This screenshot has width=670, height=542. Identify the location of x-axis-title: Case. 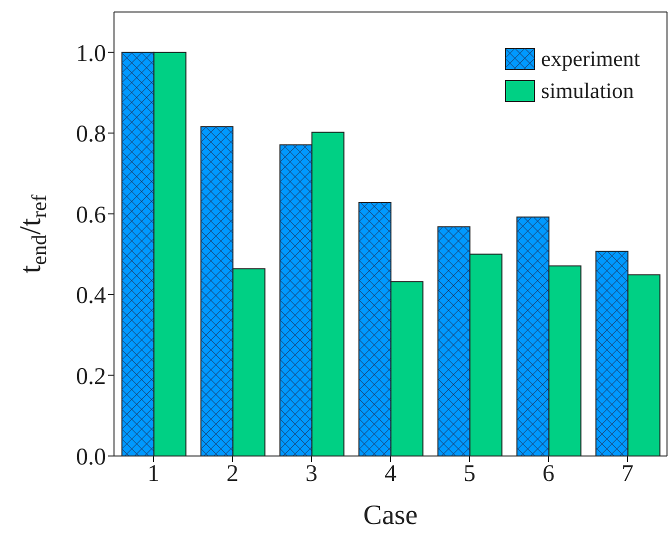
(390, 515).